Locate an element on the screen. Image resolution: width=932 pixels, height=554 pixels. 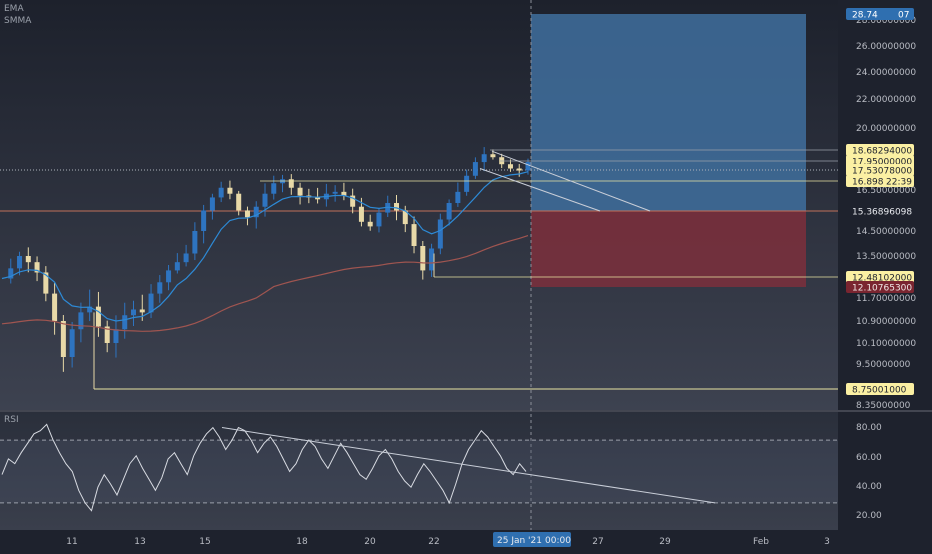
time-axis-tick: Feb is located at coordinates (761, 542).